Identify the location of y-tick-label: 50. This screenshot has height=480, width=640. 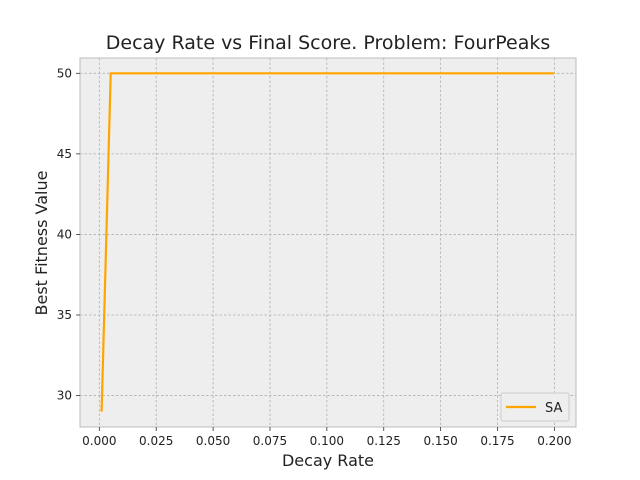
(64, 73).